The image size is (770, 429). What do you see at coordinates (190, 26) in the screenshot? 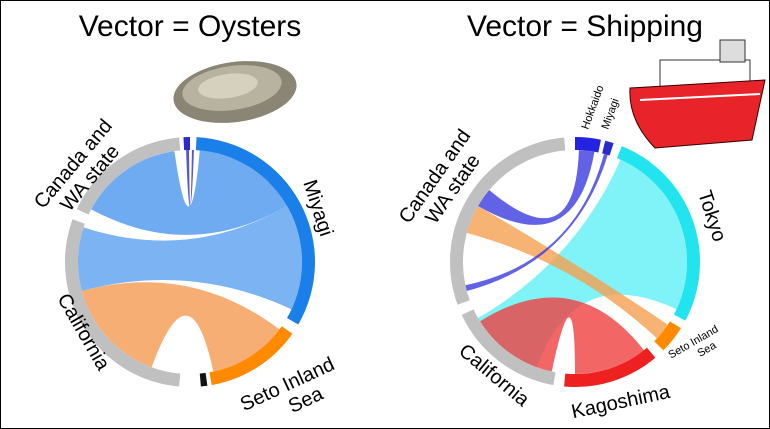
I see `panel-title: Vector = Oysters` at bounding box center [190, 26].